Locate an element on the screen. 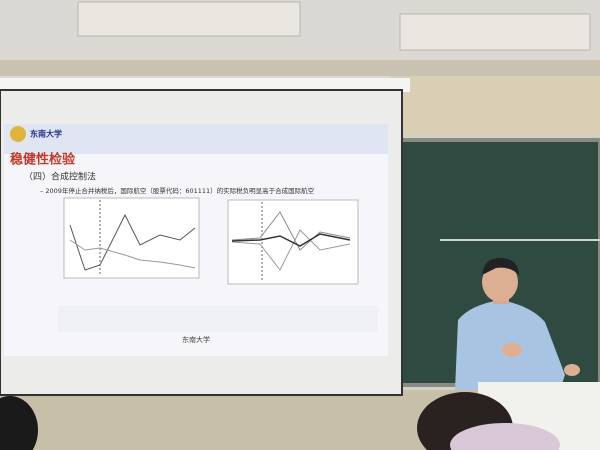  speaker-hair is located at coordinates (500, 266).